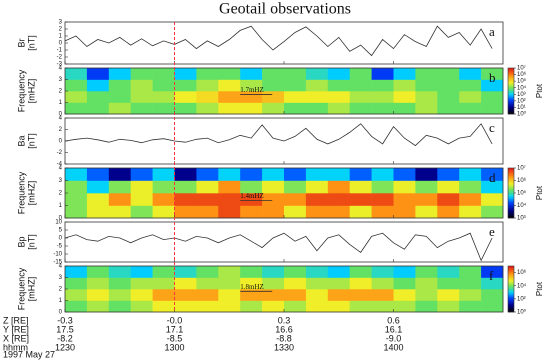  What do you see at coordinates (21, 42) in the screenshot?
I see `y-axis-label: Br` at bounding box center [21, 42].